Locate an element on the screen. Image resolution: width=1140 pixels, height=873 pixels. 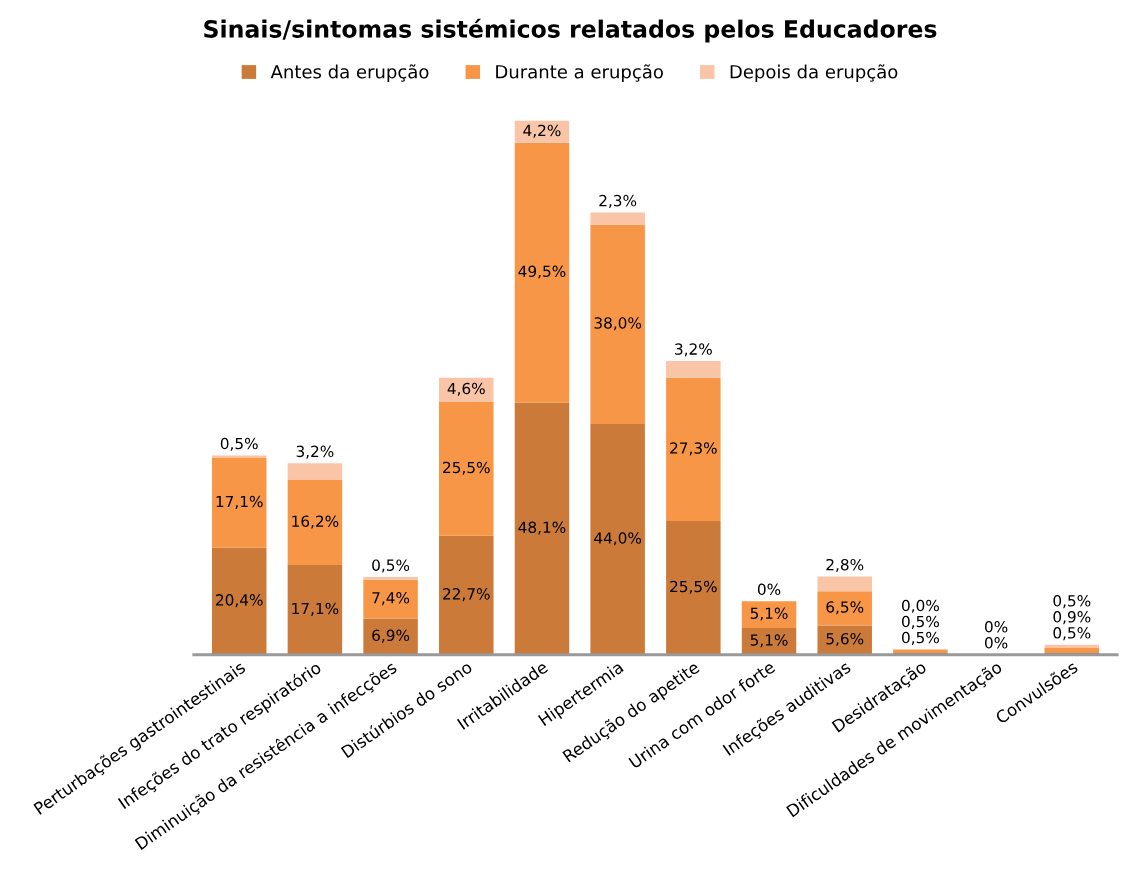
data-label: 49,5% is located at coordinates (542, 272).